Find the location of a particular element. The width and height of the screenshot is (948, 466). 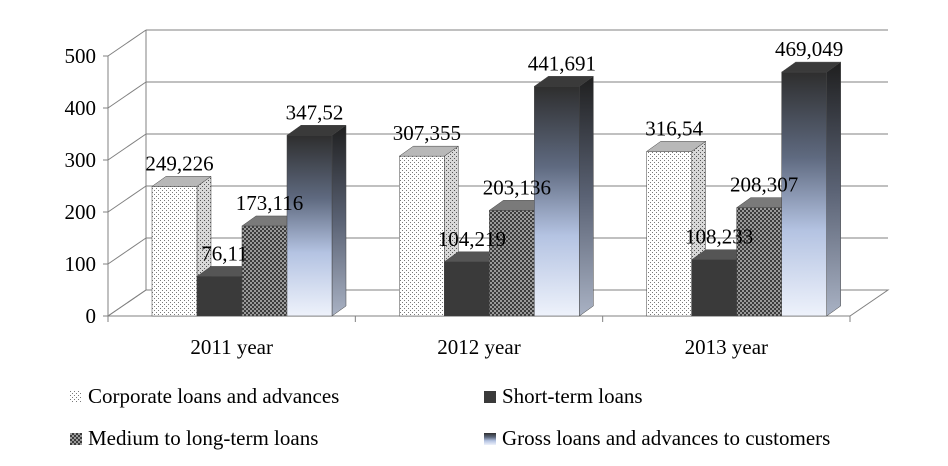

data-label: 108,233 is located at coordinates (719, 237).